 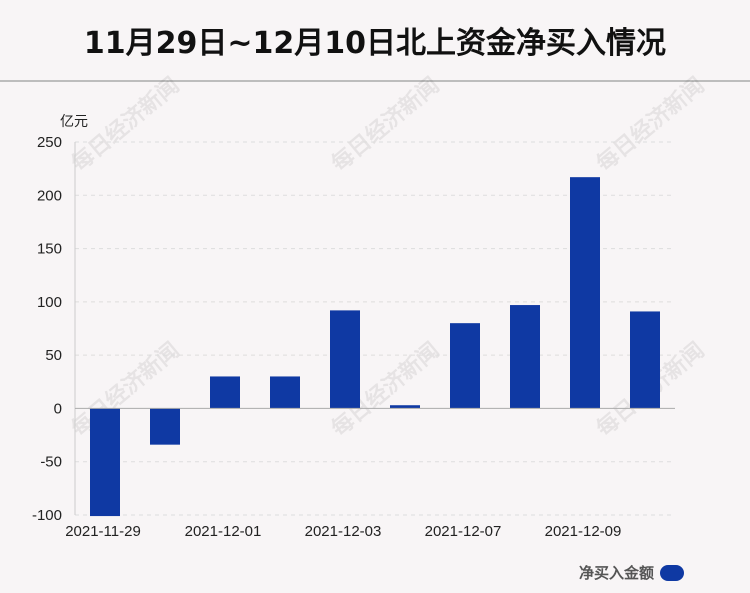 I want to click on x-tick-label: 2021-11-29, so click(x=103, y=531).